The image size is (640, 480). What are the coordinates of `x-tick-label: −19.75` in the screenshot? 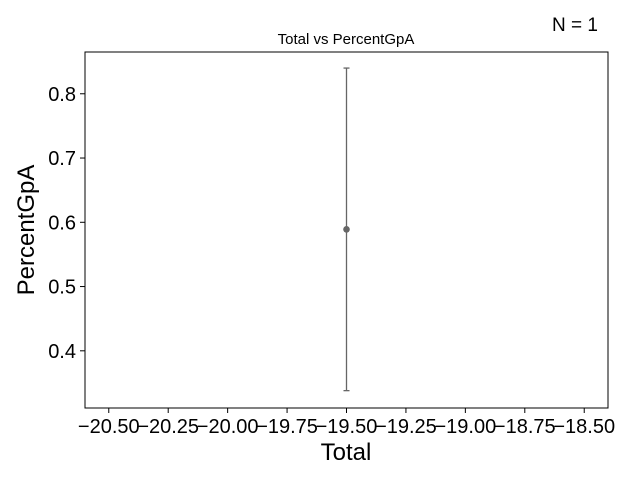 It's located at (287, 427).